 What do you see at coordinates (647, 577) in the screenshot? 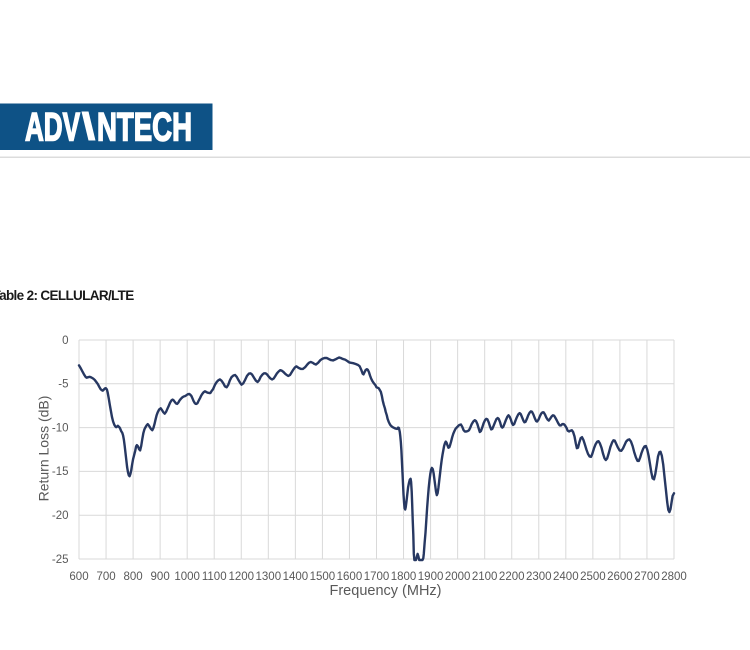
I see `svg-text: 2700` at bounding box center [647, 577].